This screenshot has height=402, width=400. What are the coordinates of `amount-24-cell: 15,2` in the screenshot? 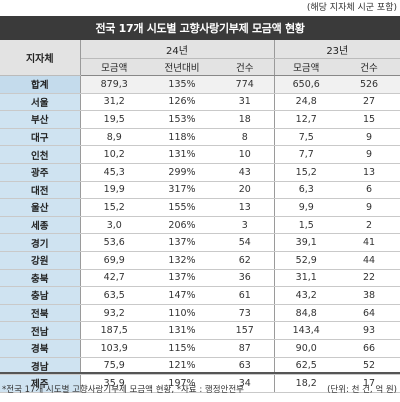 It's located at (114, 207).